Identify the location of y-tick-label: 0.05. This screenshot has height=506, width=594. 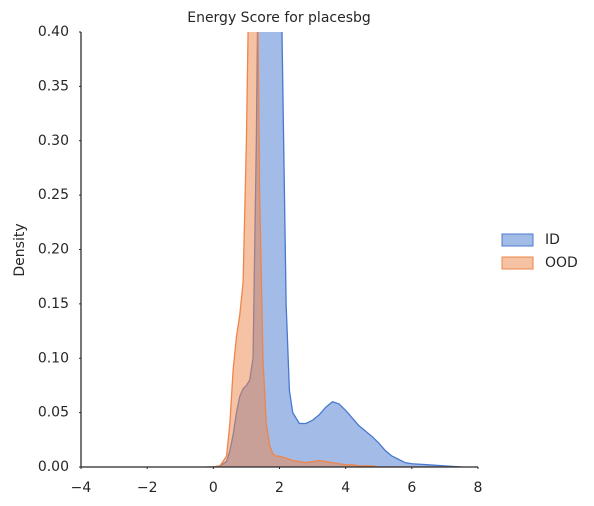
(53, 413).